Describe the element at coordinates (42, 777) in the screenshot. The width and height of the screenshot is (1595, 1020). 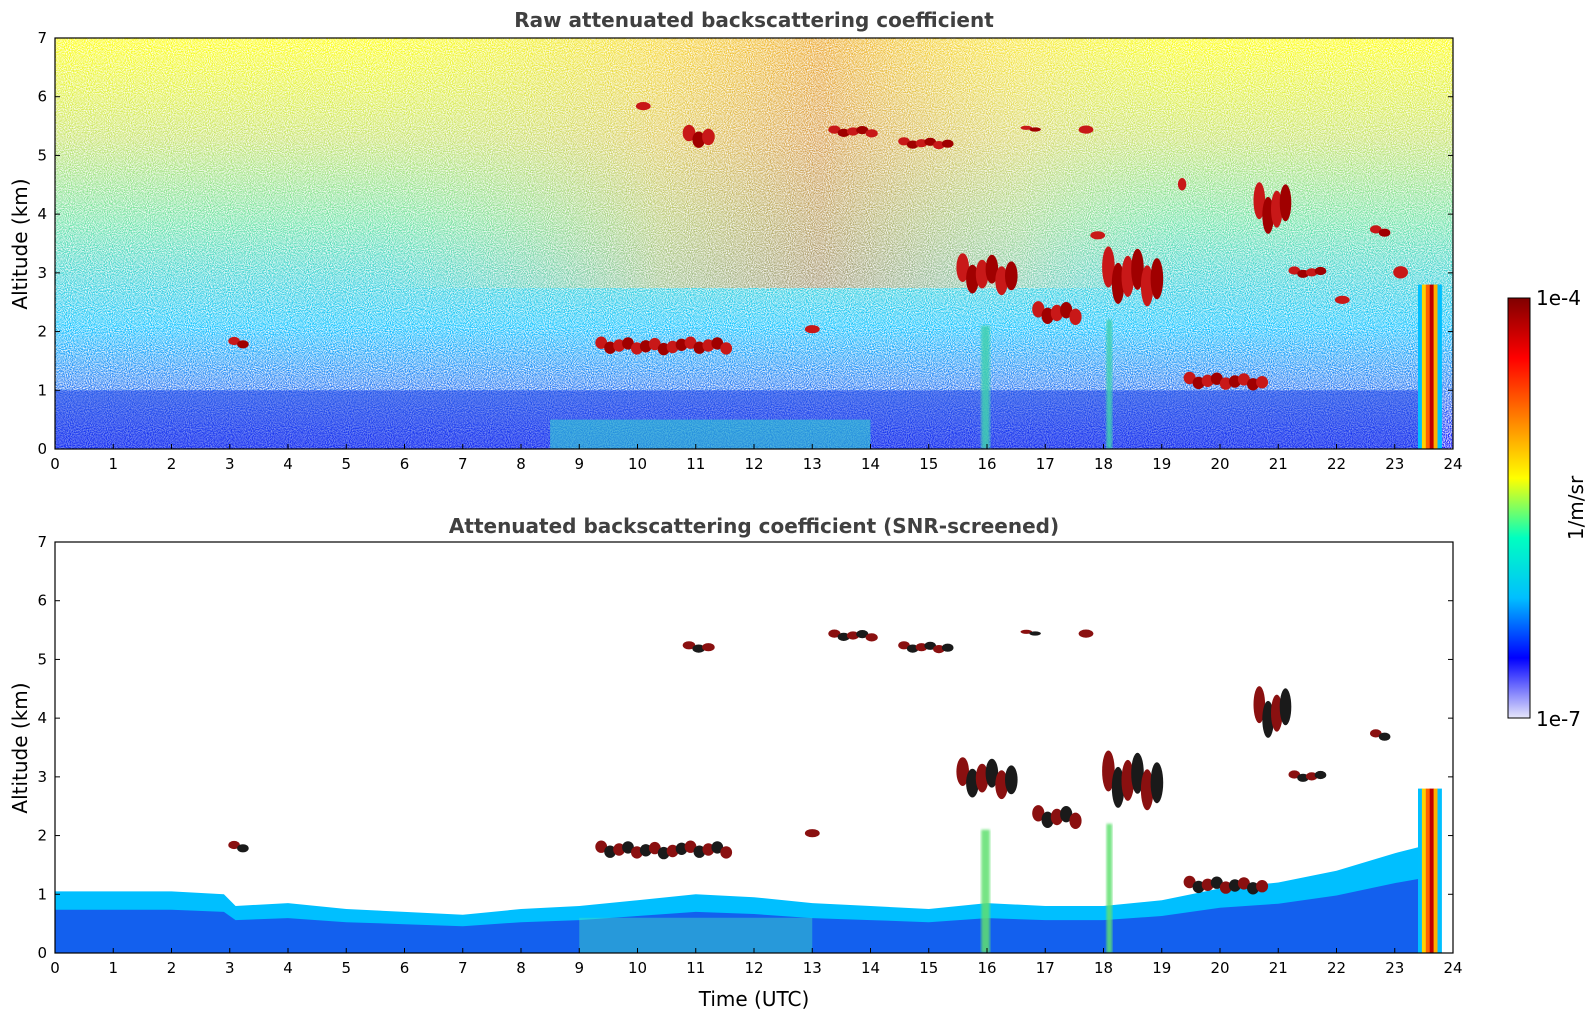
I see `y-tick-label: 3` at that location.